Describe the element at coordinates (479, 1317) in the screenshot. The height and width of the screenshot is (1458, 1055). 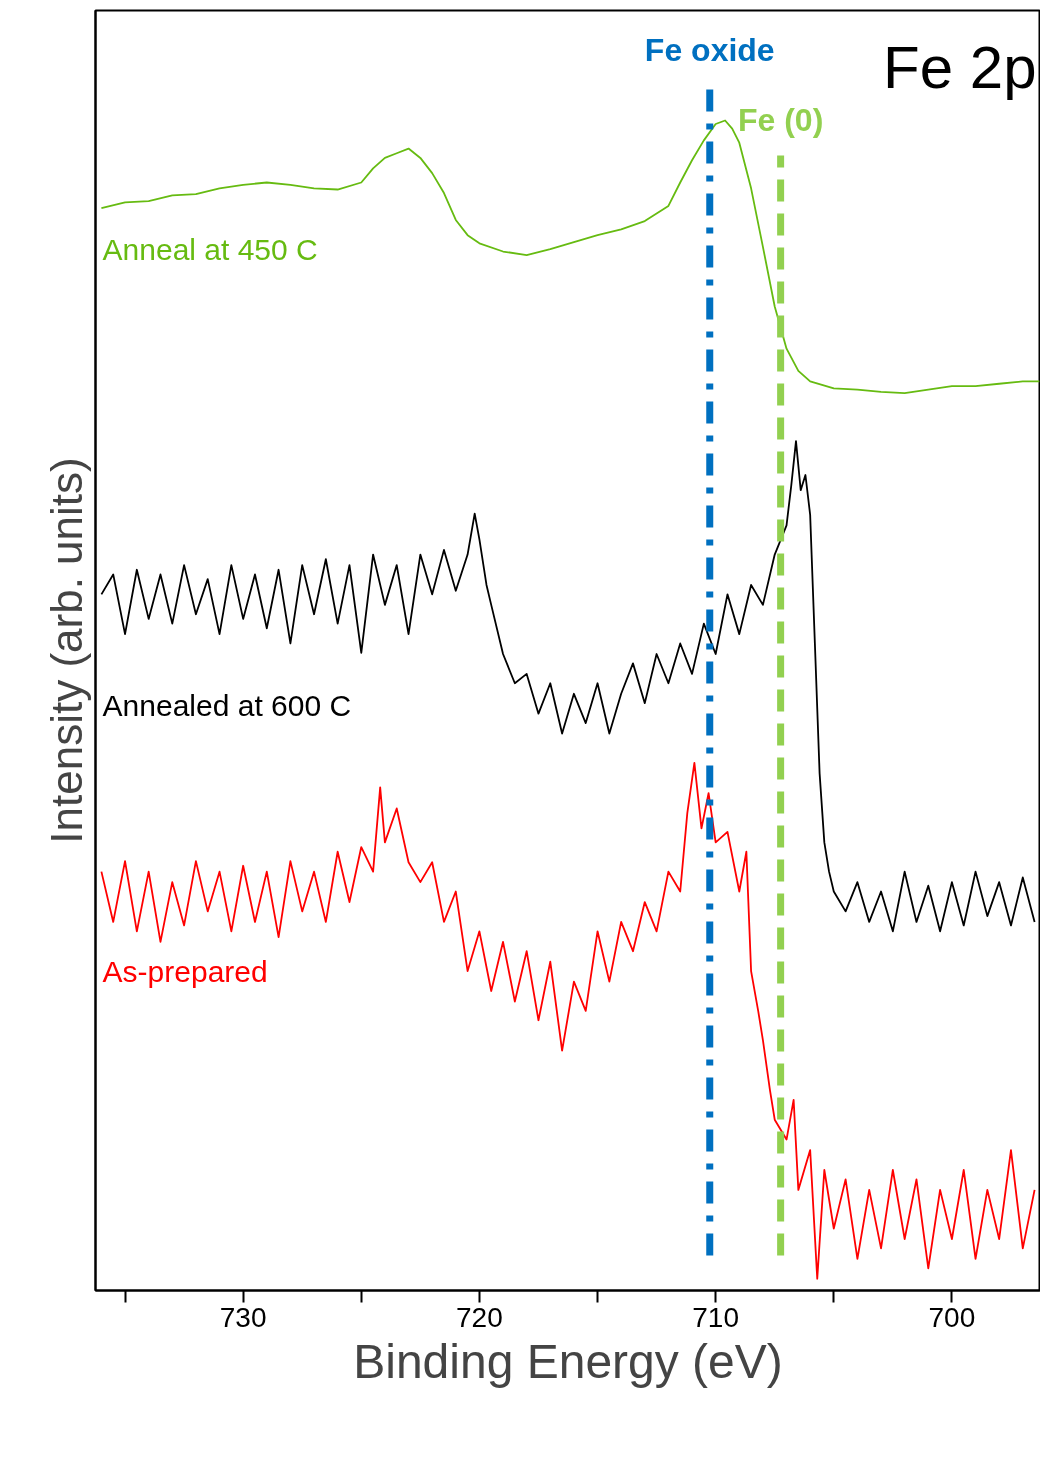
I see `x-tick-label: 720` at that location.